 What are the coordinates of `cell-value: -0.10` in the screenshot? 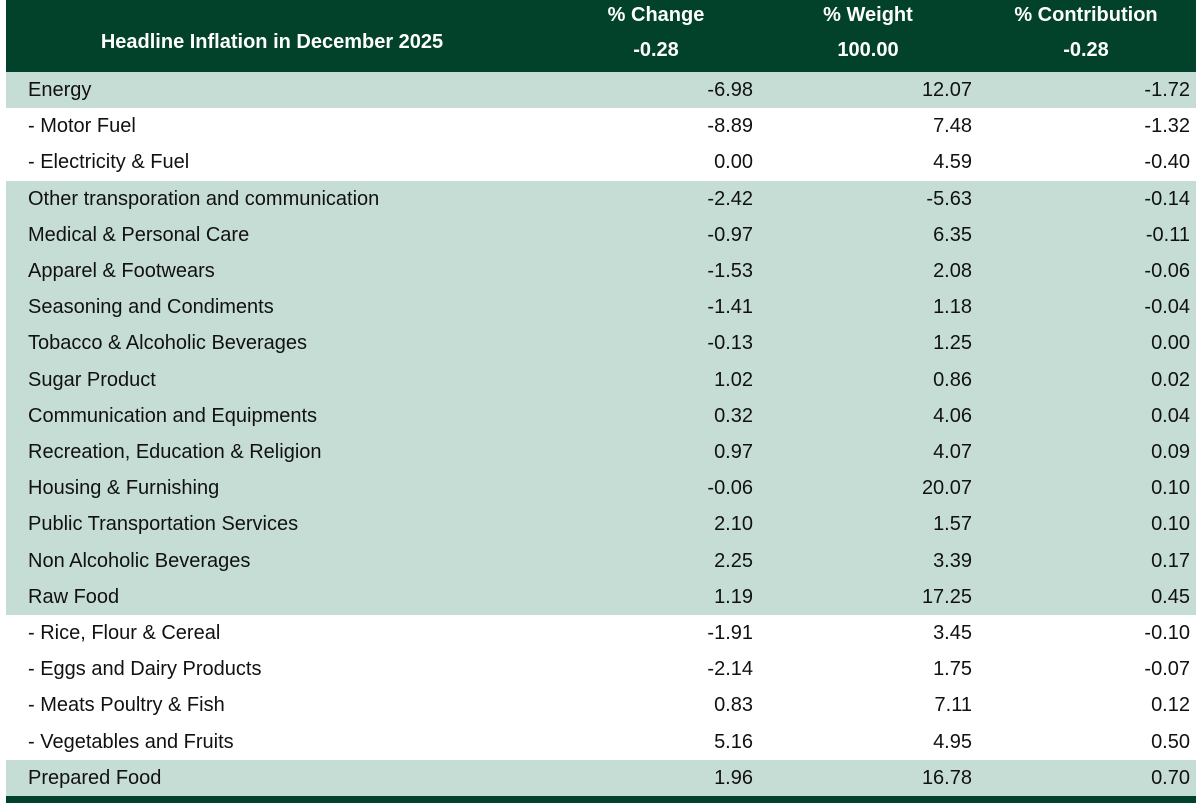 It's located at (1167, 633).